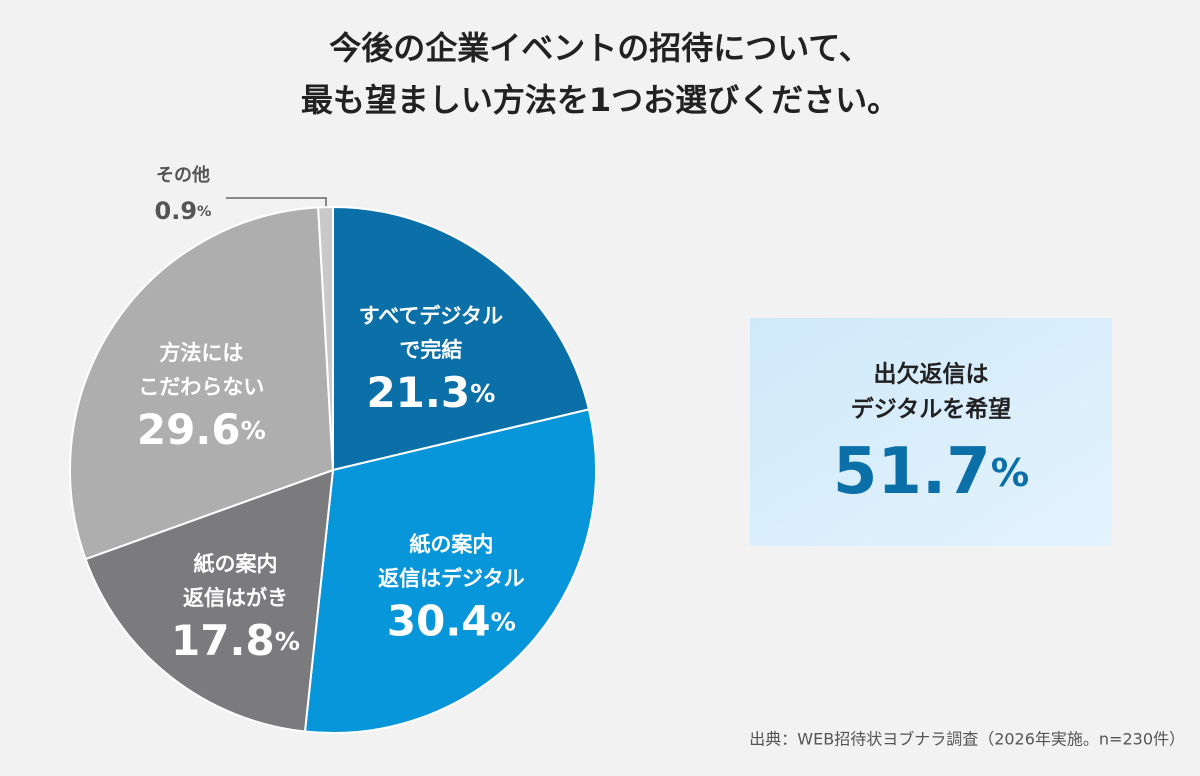 Image resolution: width=1200 pixels, height=776 pixels. Describe the element at coordinates (183, 175) in the screenshot. I see `slice-label: その他` at that location.